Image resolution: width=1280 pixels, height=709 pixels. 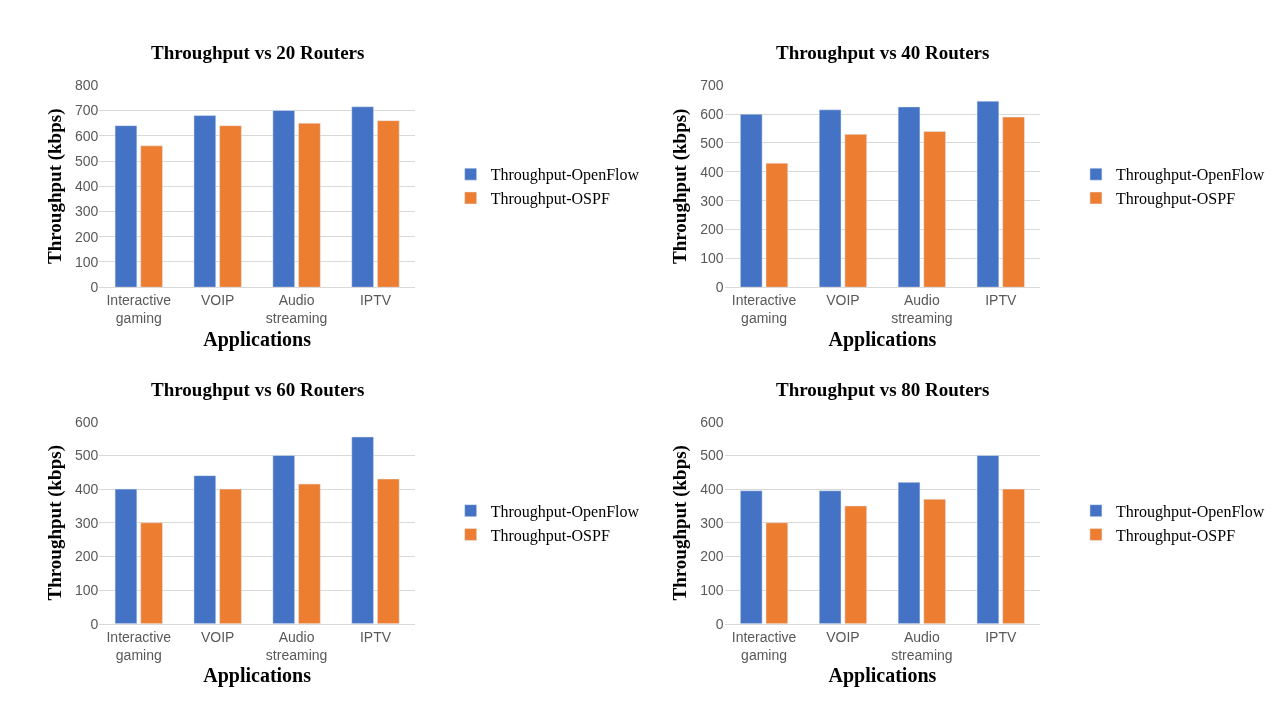 What do you see at coordinates (883, 52) in the screenshot?
I see `chart-title: Throughput vs 40 Routers` at bounding box center [883, 52].